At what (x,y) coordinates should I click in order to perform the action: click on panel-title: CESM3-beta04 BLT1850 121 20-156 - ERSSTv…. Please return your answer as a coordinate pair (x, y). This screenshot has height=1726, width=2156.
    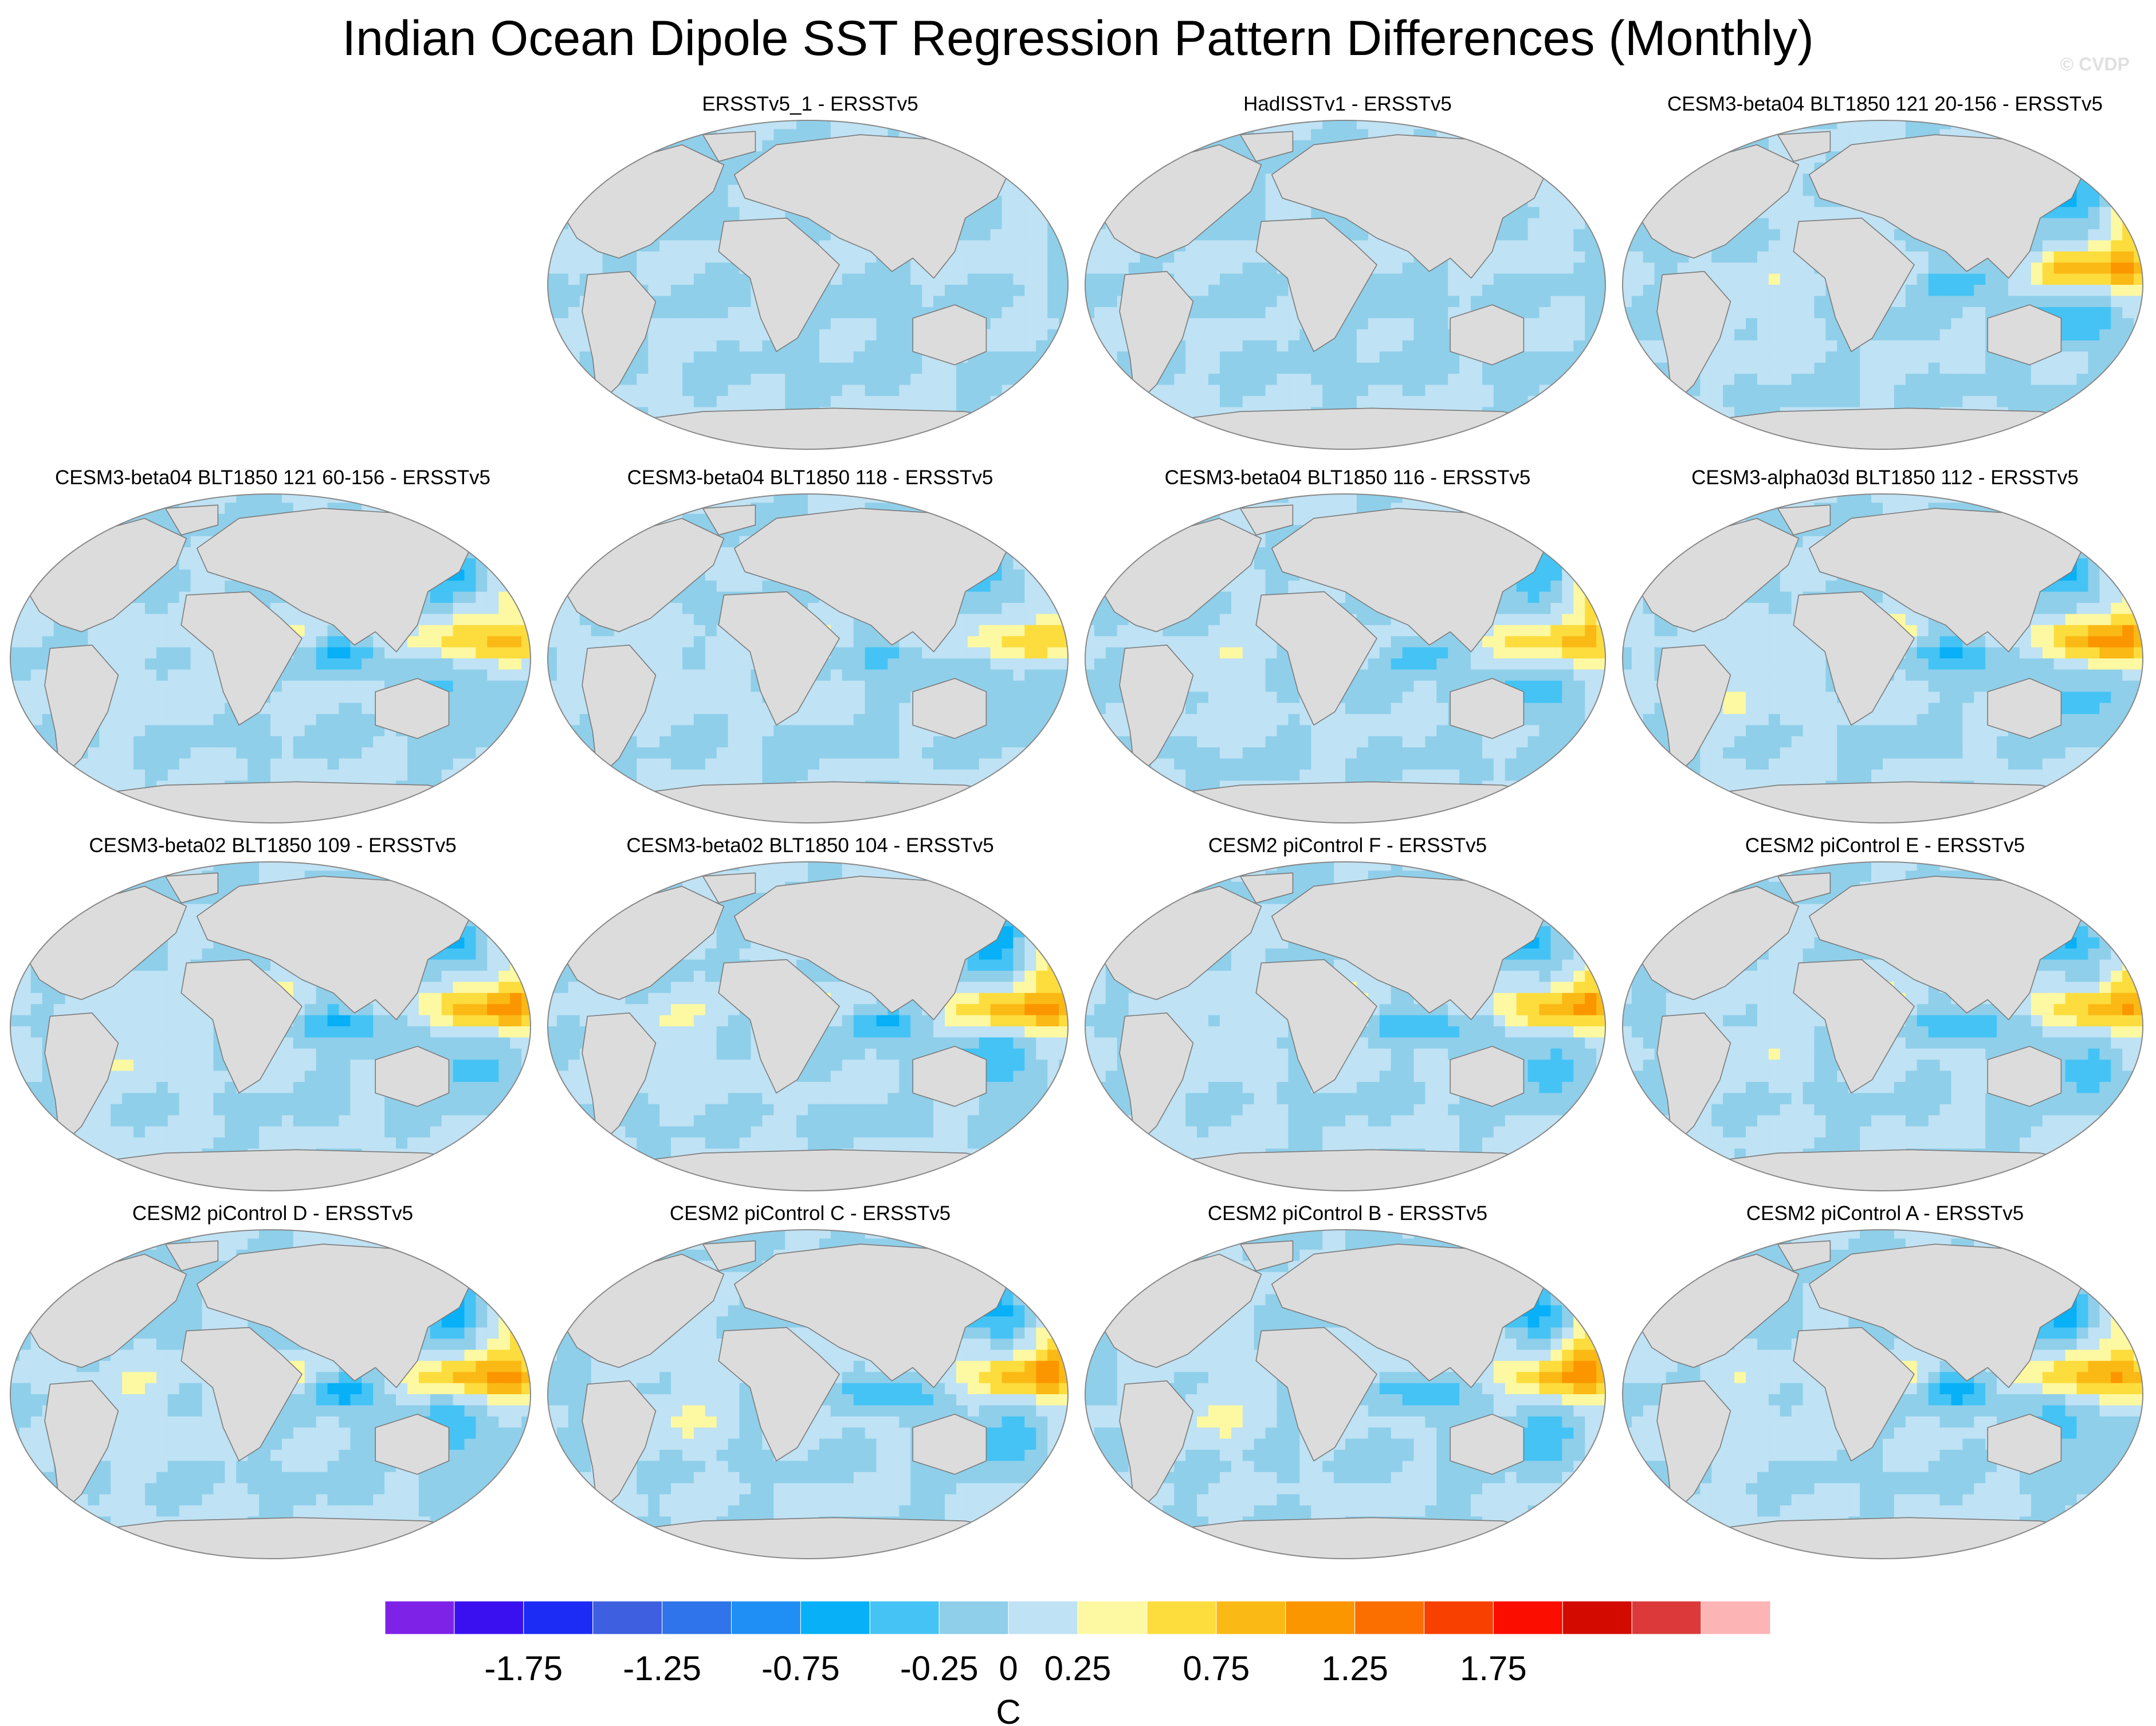
    Looking at the image, I should click on (1885, 104).